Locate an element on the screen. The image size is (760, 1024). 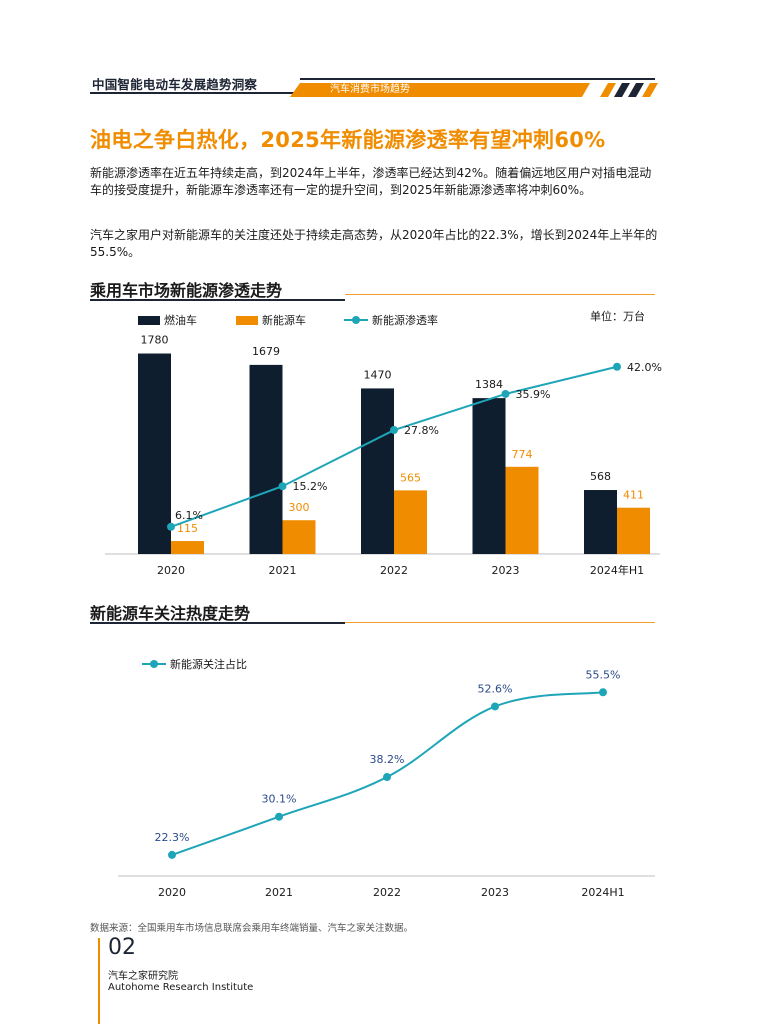
chart1-x-tick: 2024年H1 is located at coordinates (617, 570).